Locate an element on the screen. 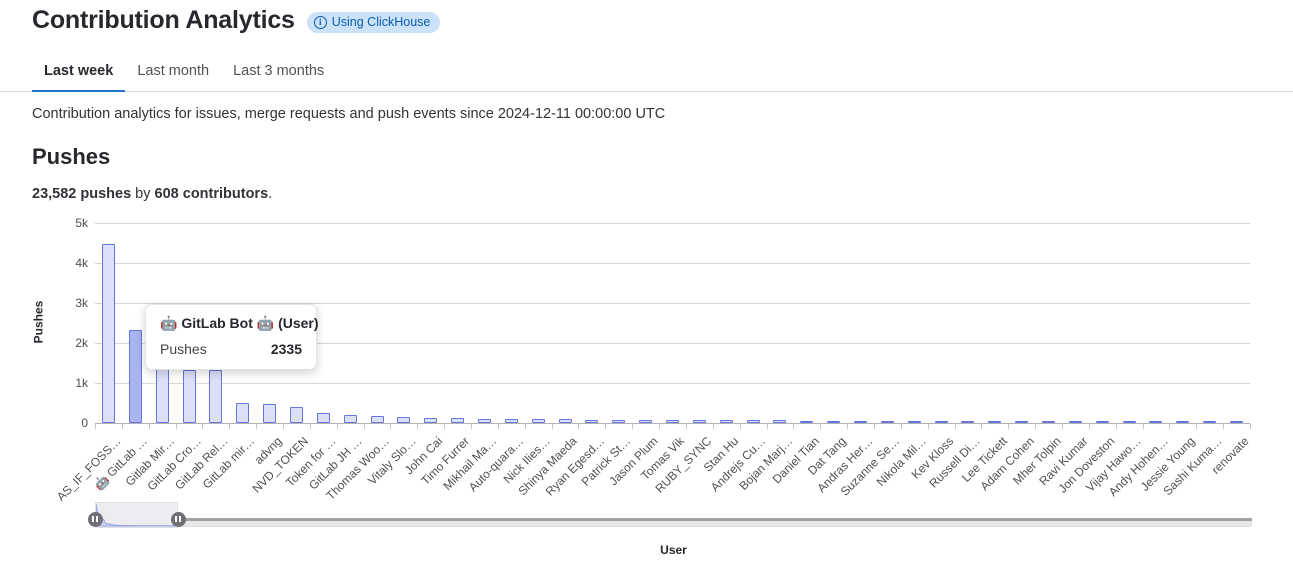 The image size is (1293, 563). bar-renovate is located at coordinates (1237, 422).